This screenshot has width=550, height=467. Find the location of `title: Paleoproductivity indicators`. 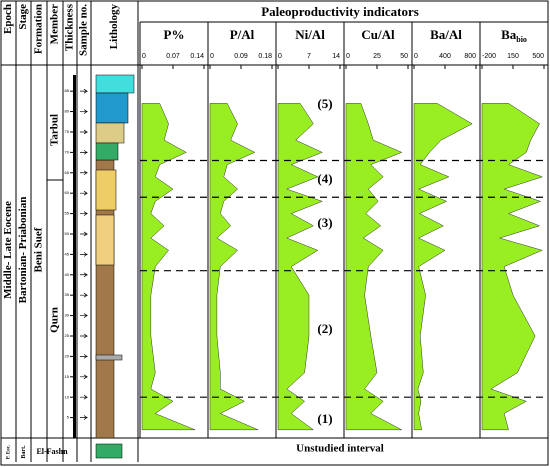

title: Paleoproductivity indicators is located at coordinates (340, 11).